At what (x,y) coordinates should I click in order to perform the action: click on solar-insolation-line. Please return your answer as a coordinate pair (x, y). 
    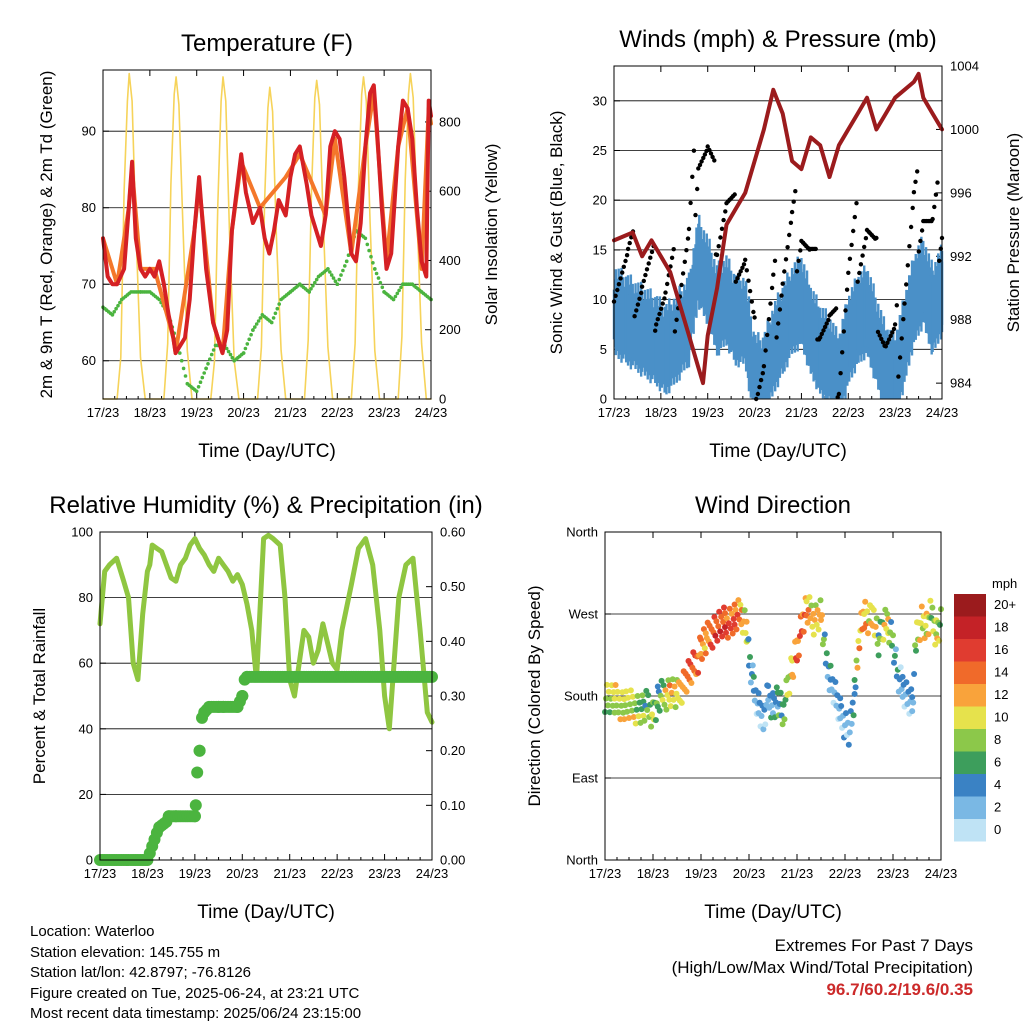
    Looking at the image, I should click on (267, 236).